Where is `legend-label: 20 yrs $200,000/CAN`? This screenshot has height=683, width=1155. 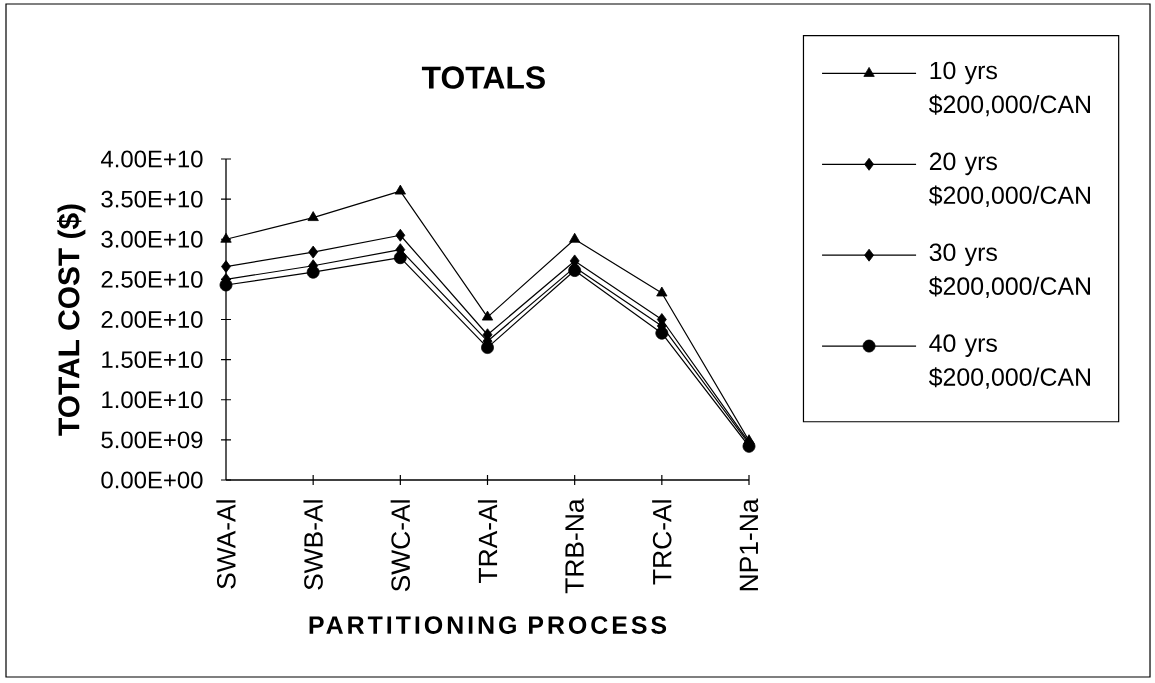 legend-label: 20 yrs $200,000/CAN is located at coordinates (1009, 180).